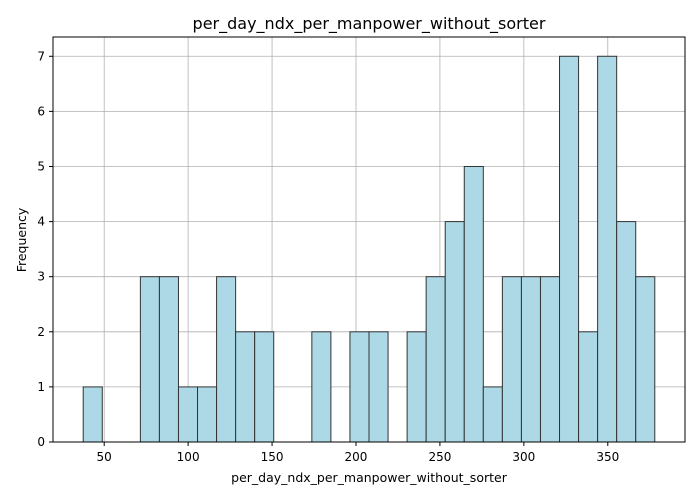 Image resolution: width=700 pixels, height=500 pixels. Describe the element at coordinates (369, 24) in the screenshot. I see `chart-title: per_day_ndx_per_manpower_without_sorter` at that location.